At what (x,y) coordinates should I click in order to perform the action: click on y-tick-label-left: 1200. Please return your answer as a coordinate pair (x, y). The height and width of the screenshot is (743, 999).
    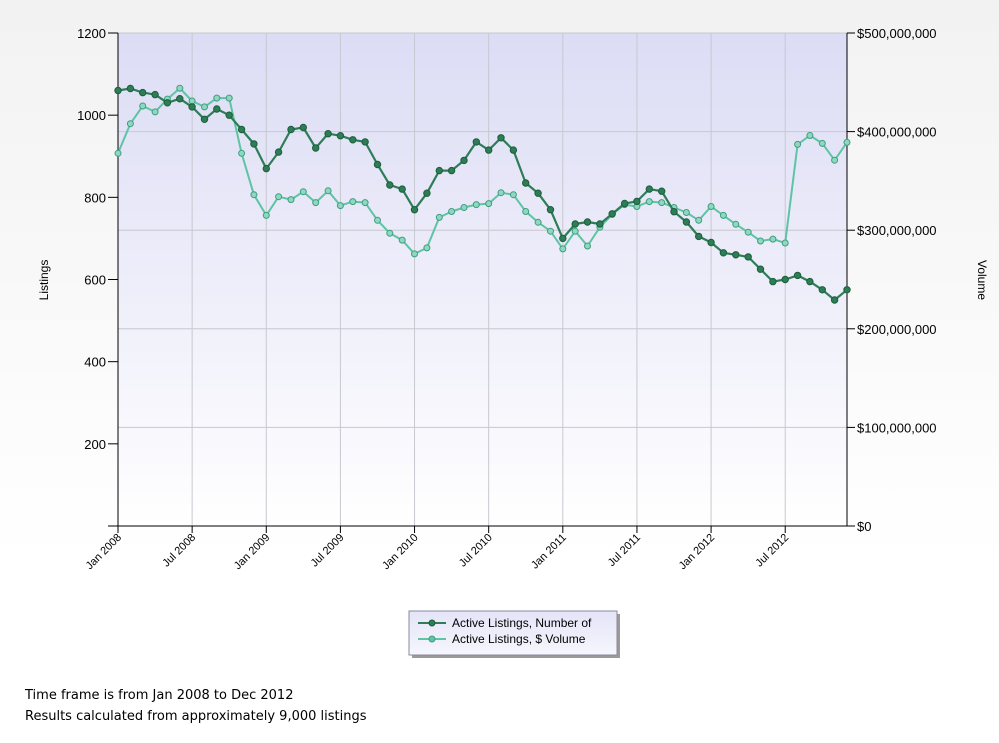
    Looking at the image, I should click on (91, 33).